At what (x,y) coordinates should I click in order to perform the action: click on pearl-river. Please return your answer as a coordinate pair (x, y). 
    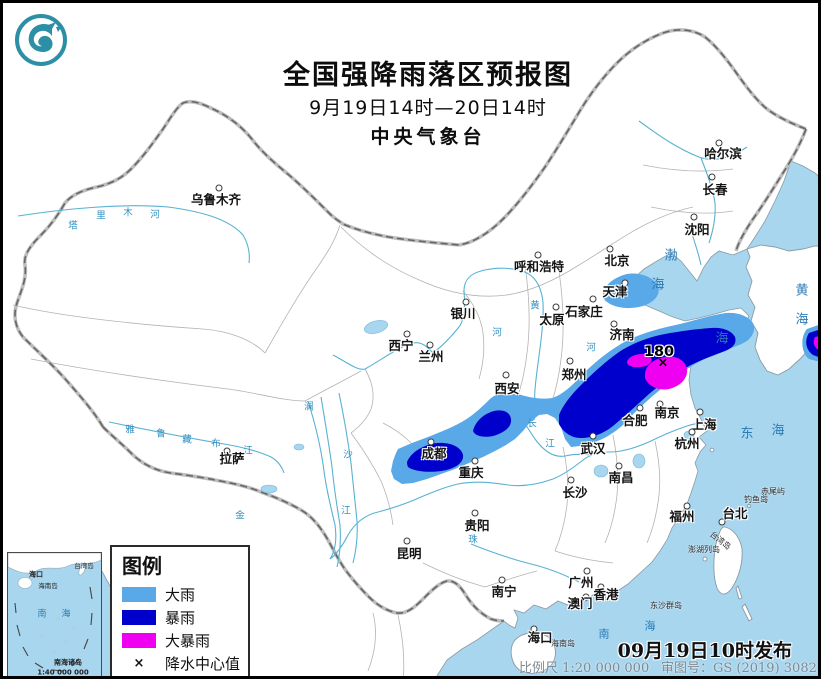
    Looking at the image, I should click on (525, 563).